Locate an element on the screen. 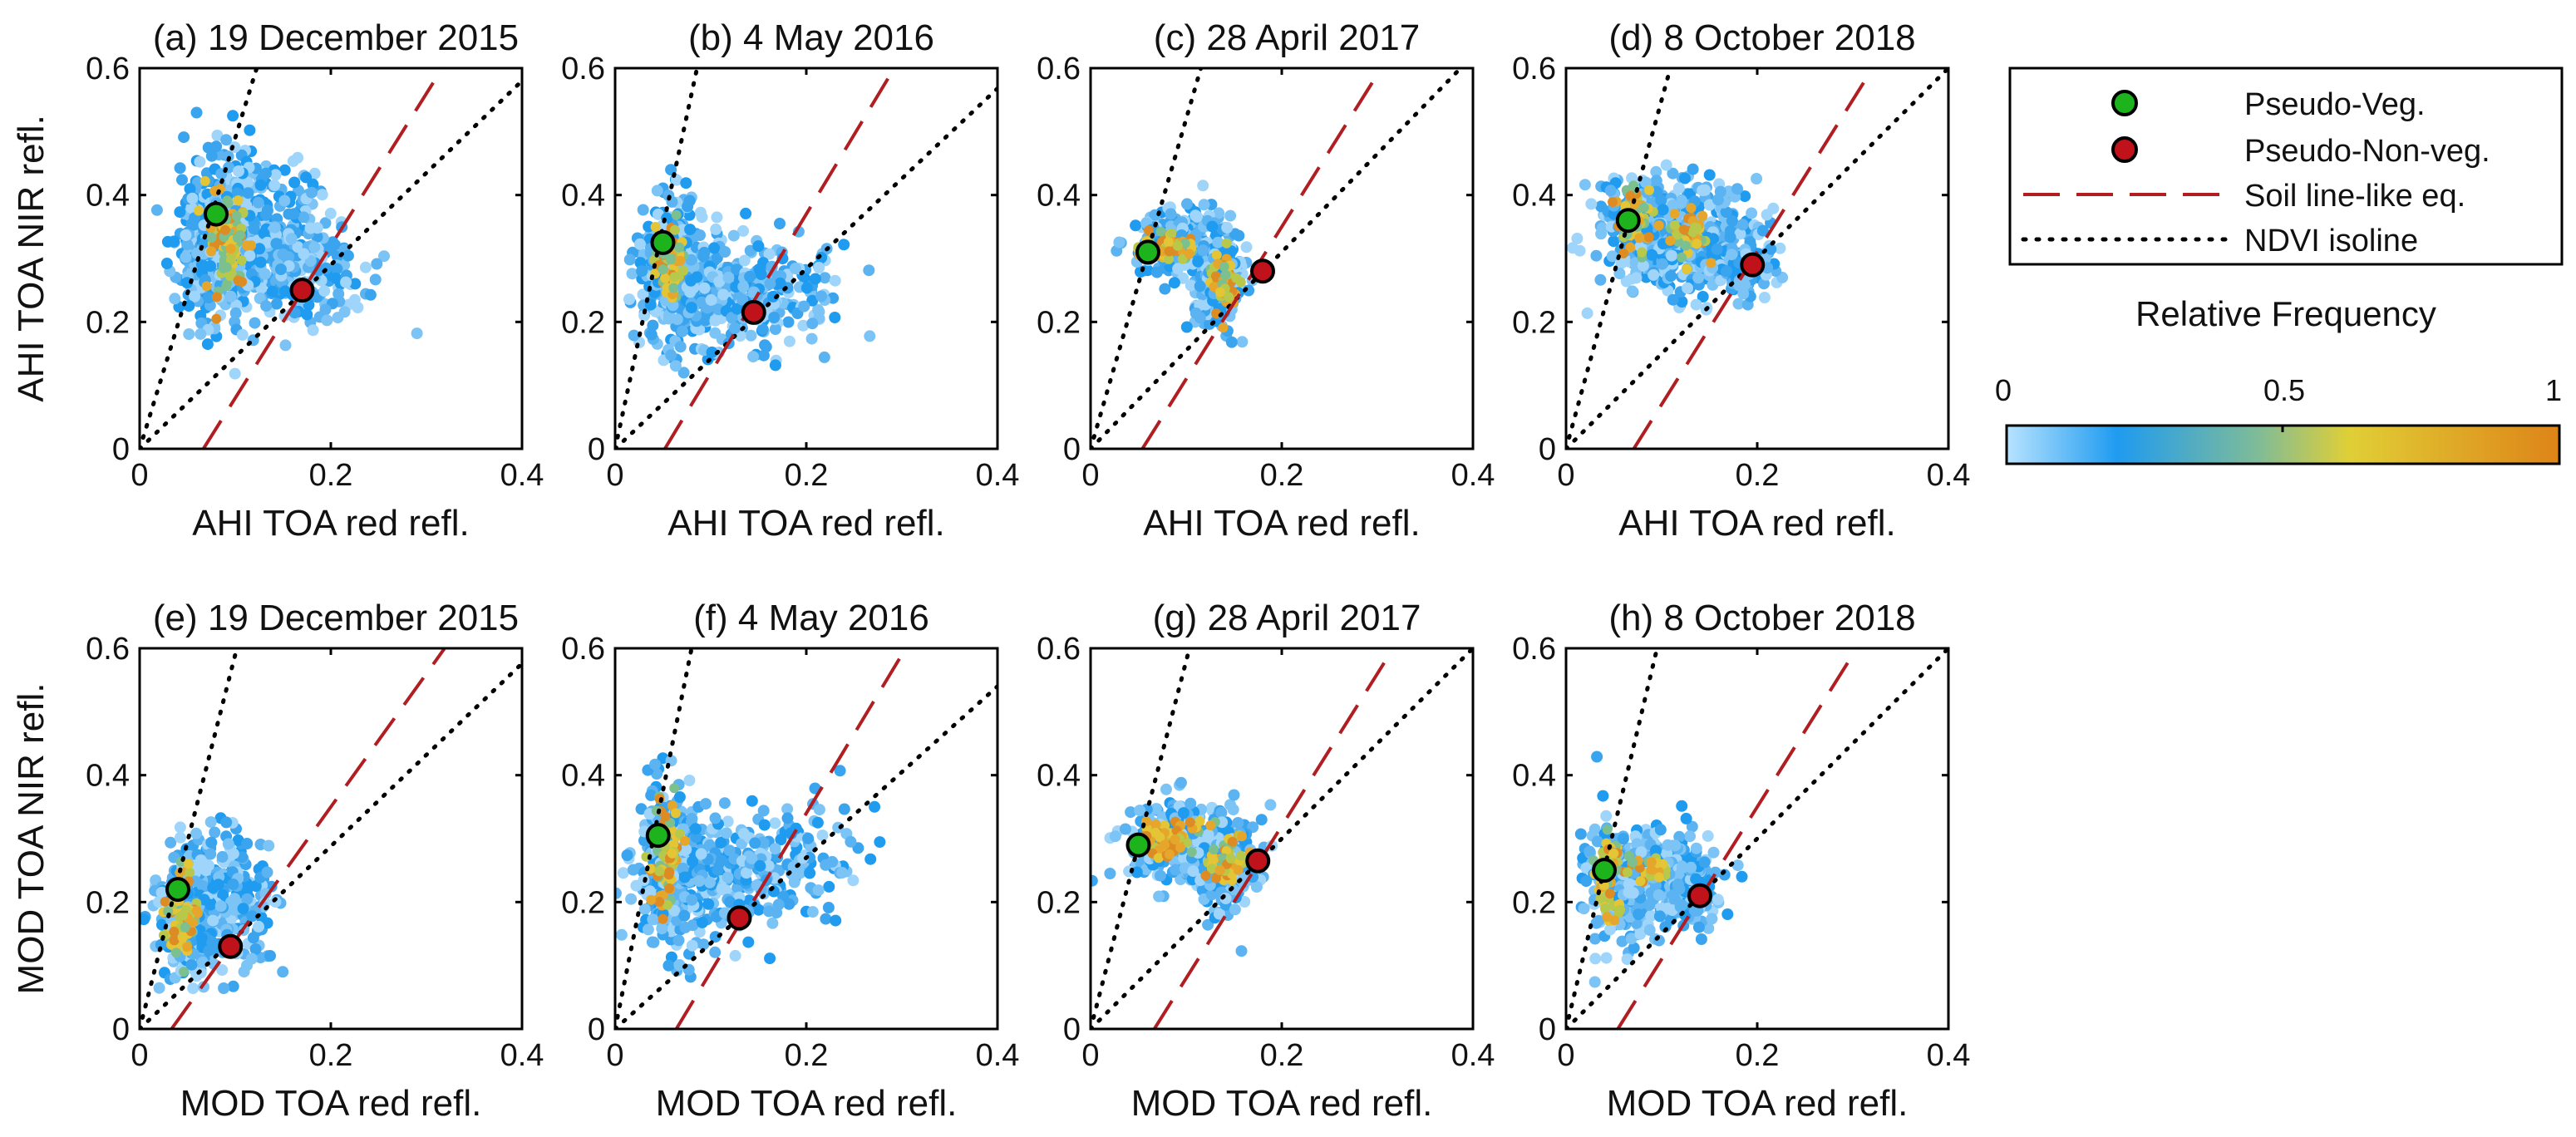 Image resolution: width=2576 pixels, height=1137 pixels. ndvi-isoline is located at coordinates (331, 845).